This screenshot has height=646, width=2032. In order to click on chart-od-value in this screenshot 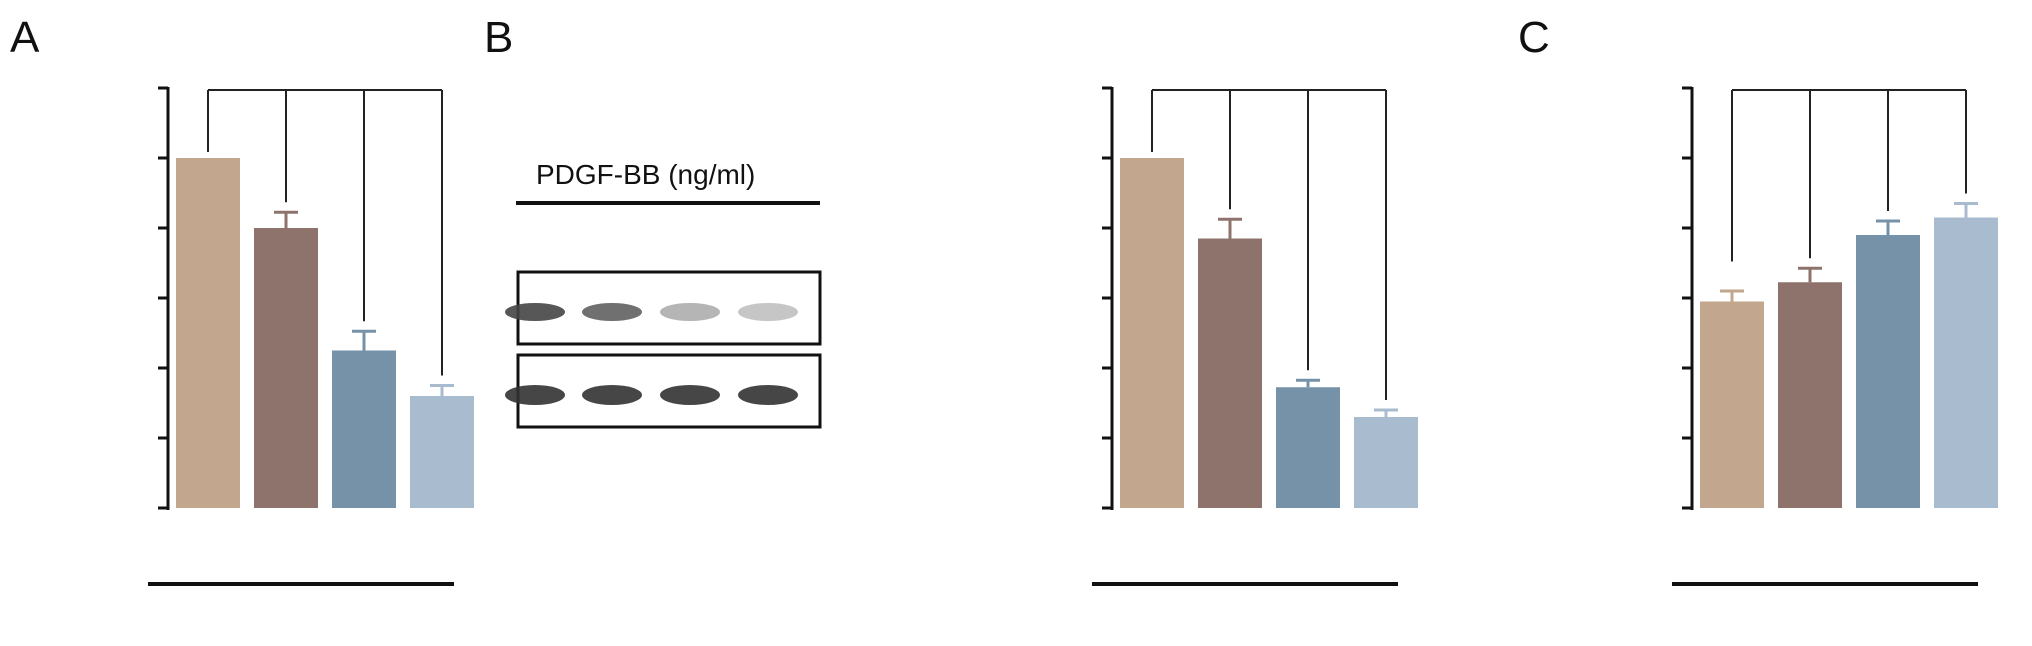, I will do `click(1835, 336)`.